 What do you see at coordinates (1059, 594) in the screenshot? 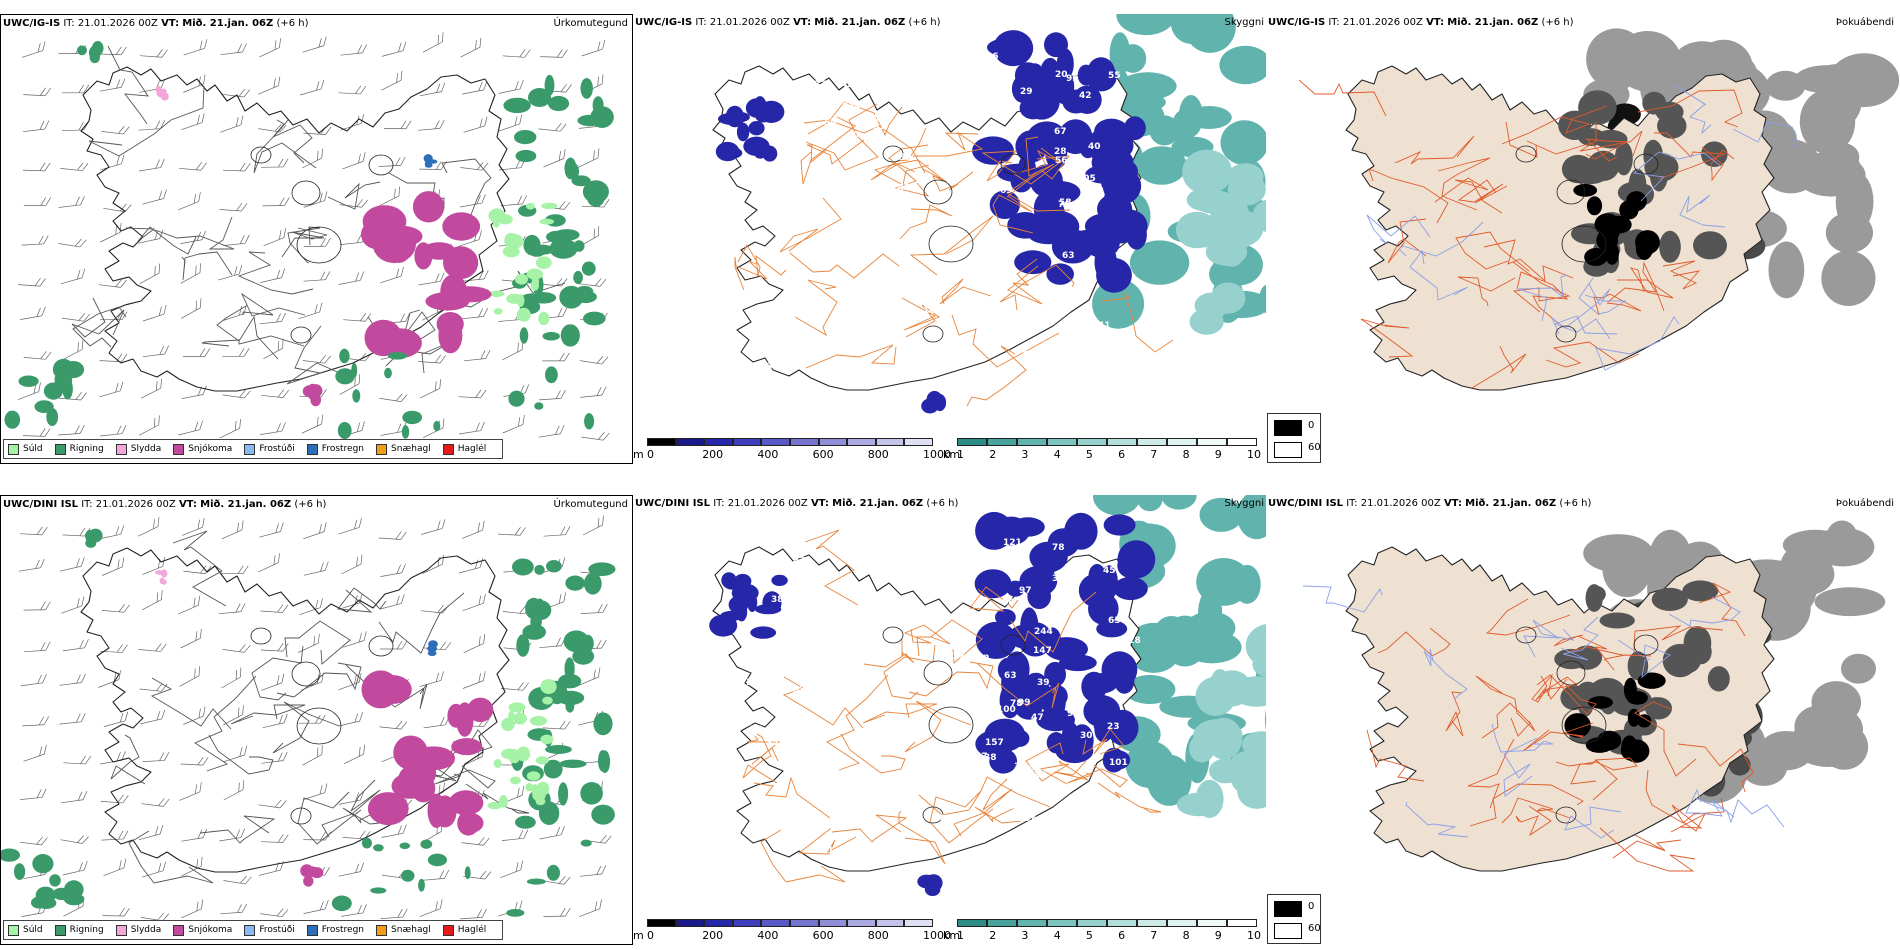
I see `visibility-value-label: 37` at bounding box center [1059, 594].